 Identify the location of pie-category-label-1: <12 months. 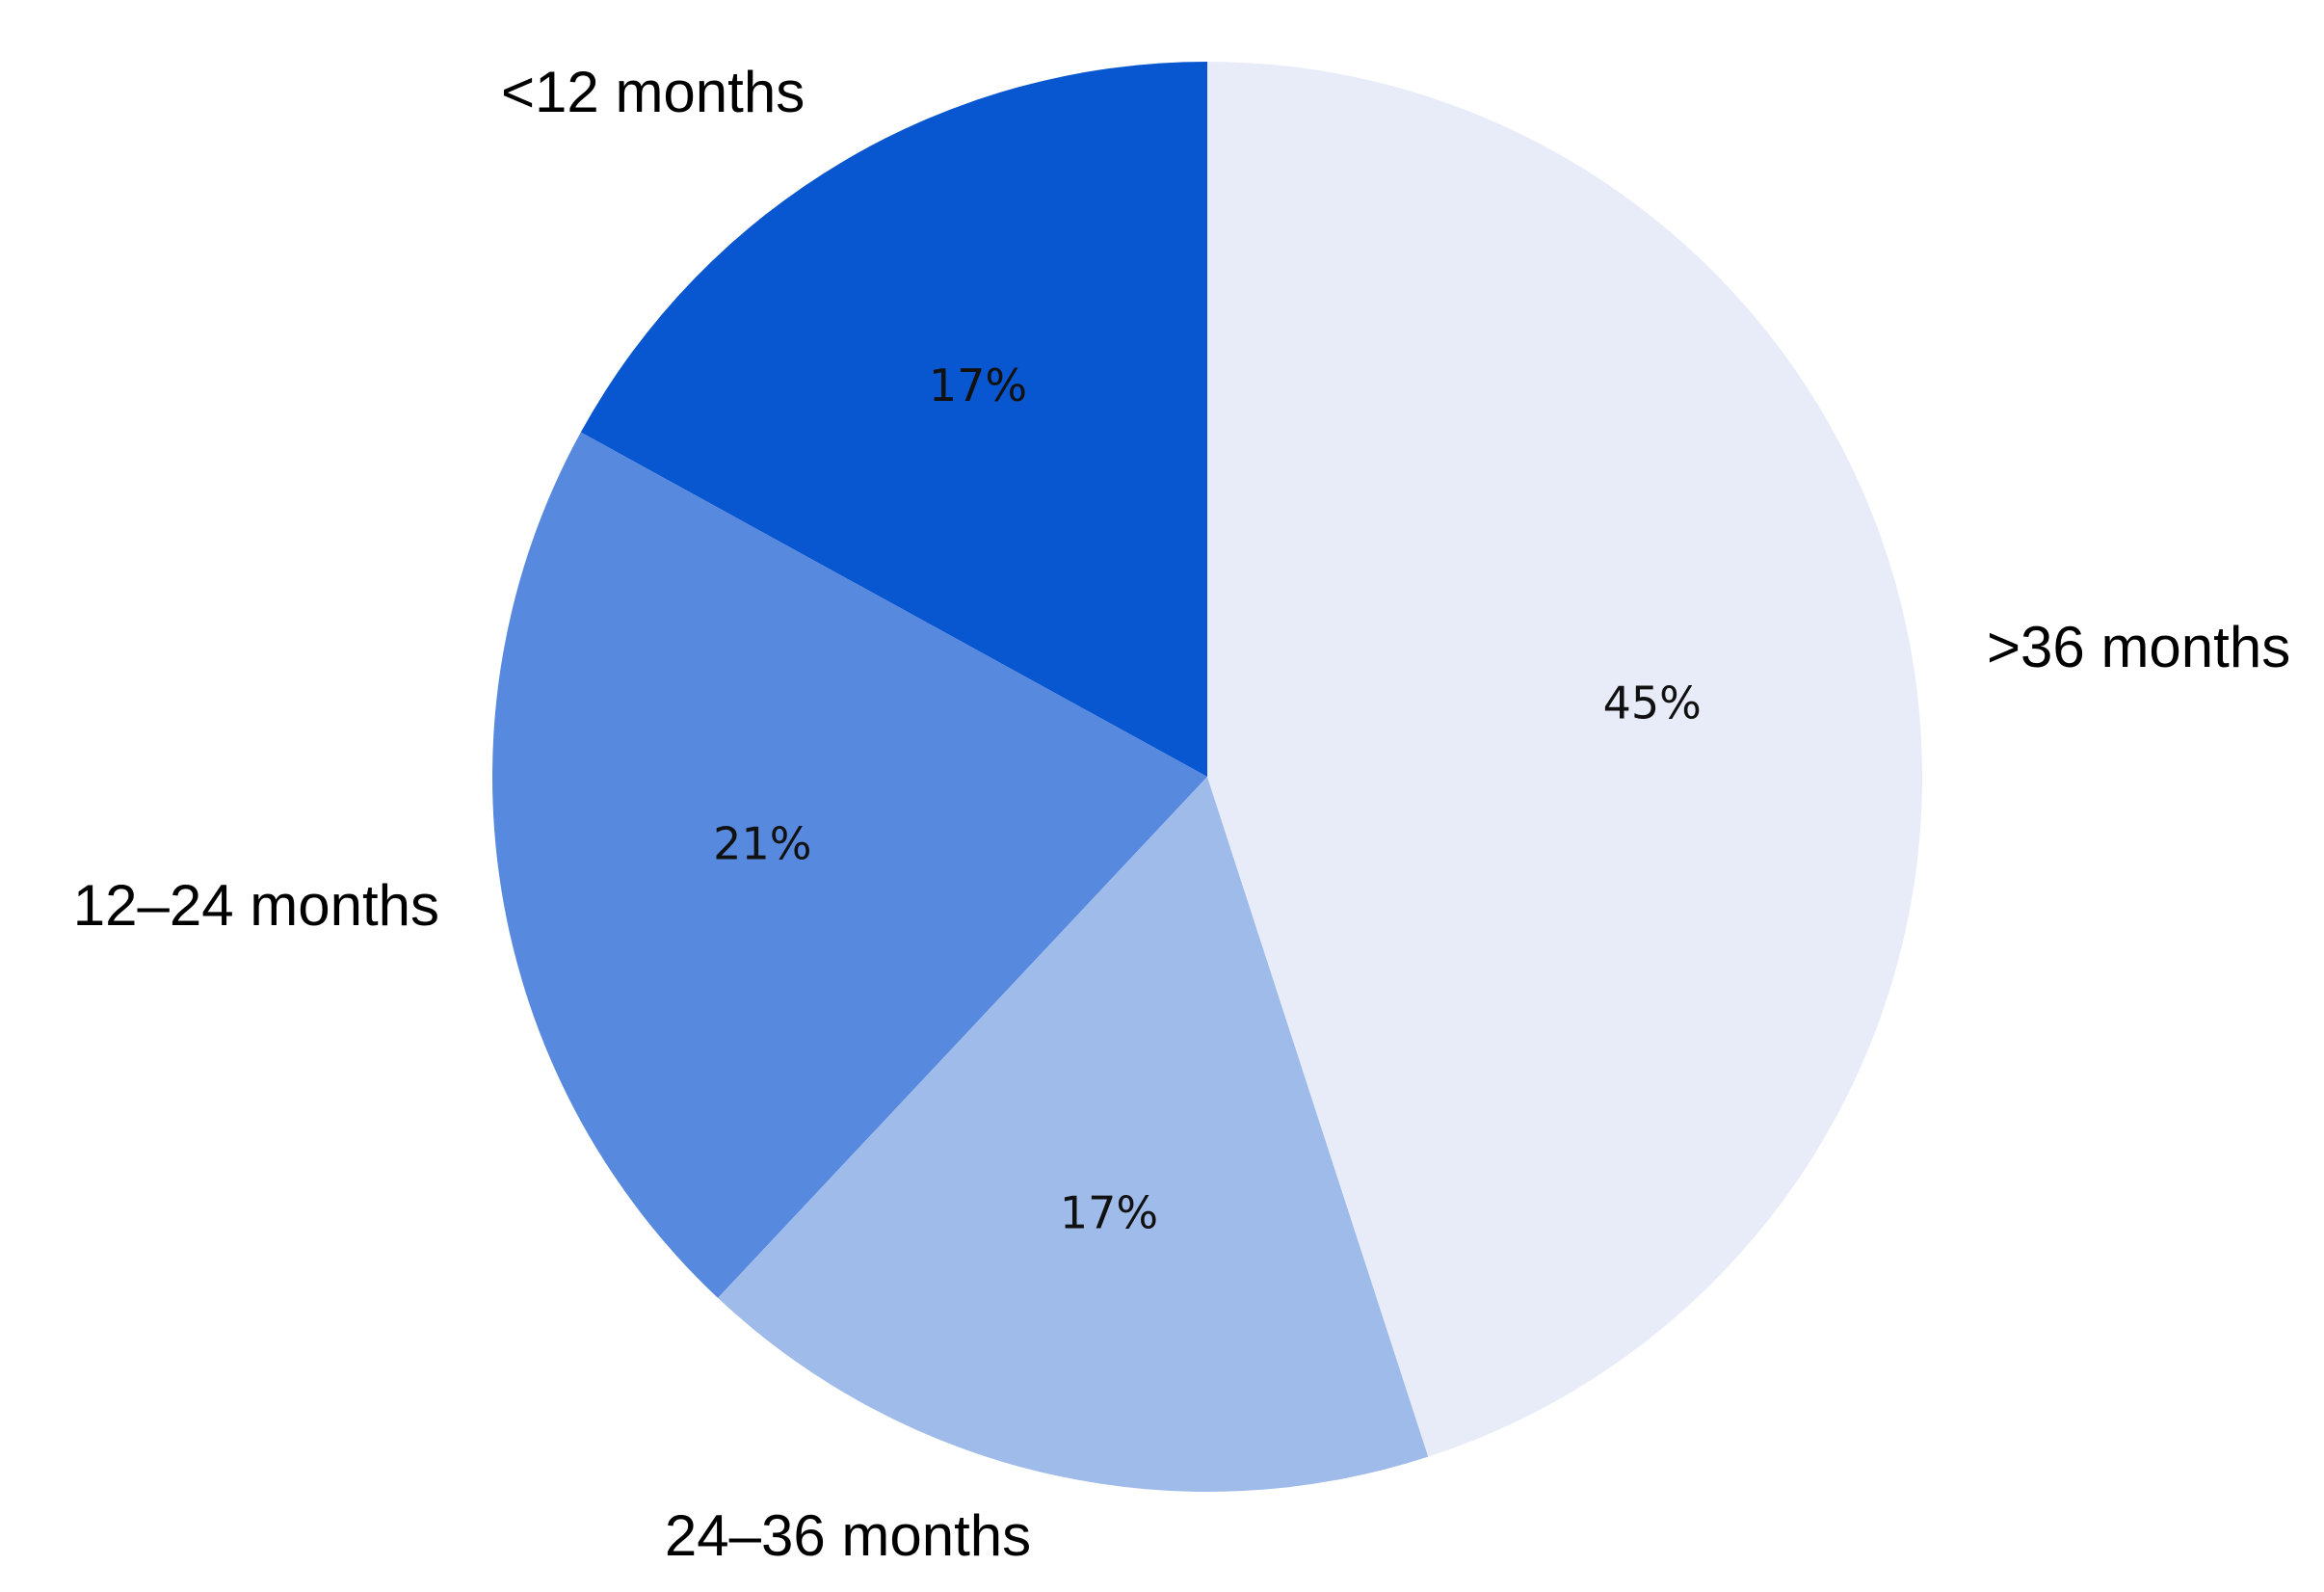
(653, 92).